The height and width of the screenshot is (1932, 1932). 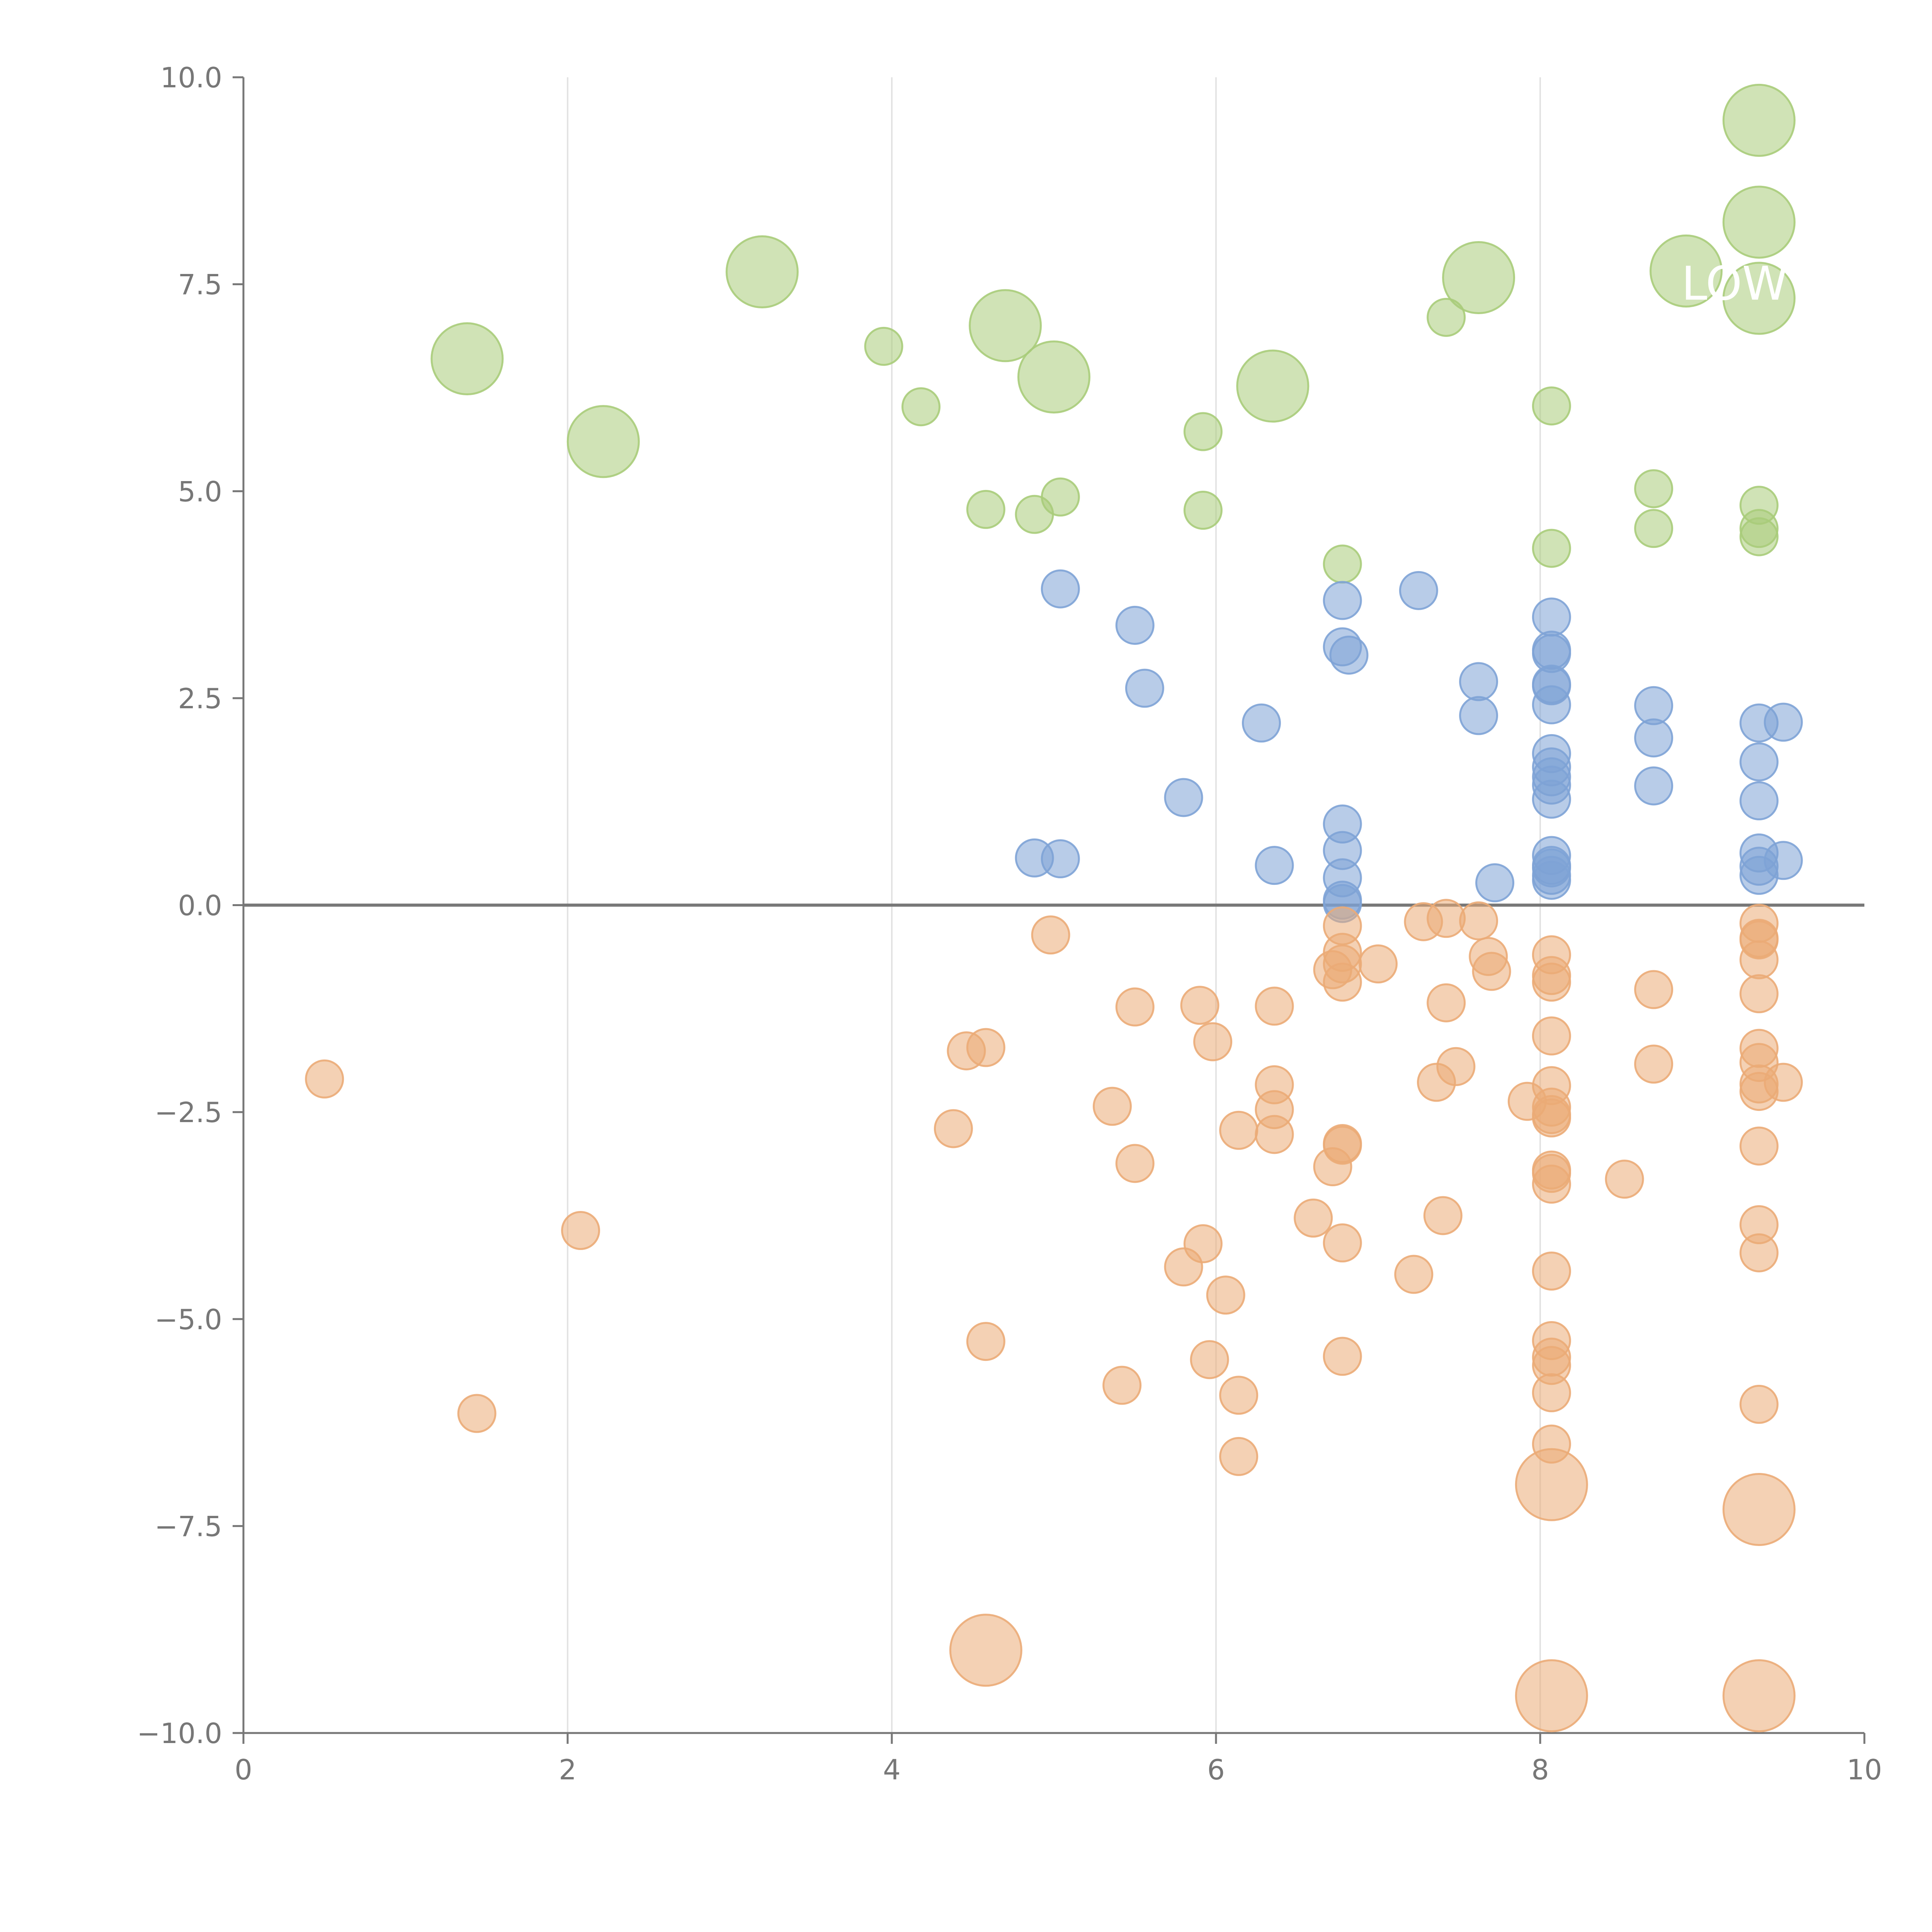 I want to click on y-tick-label: 0.0, so click(x=200, y=906).